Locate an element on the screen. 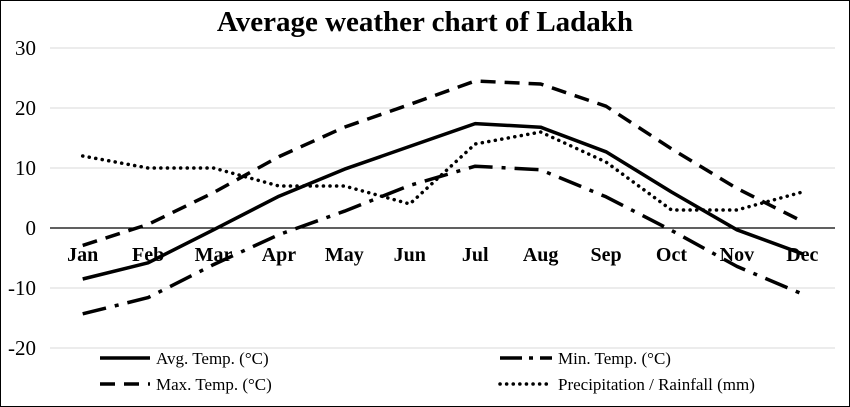  legend-label: Min. Temp. (°C) is located at coordinates (614, 358).